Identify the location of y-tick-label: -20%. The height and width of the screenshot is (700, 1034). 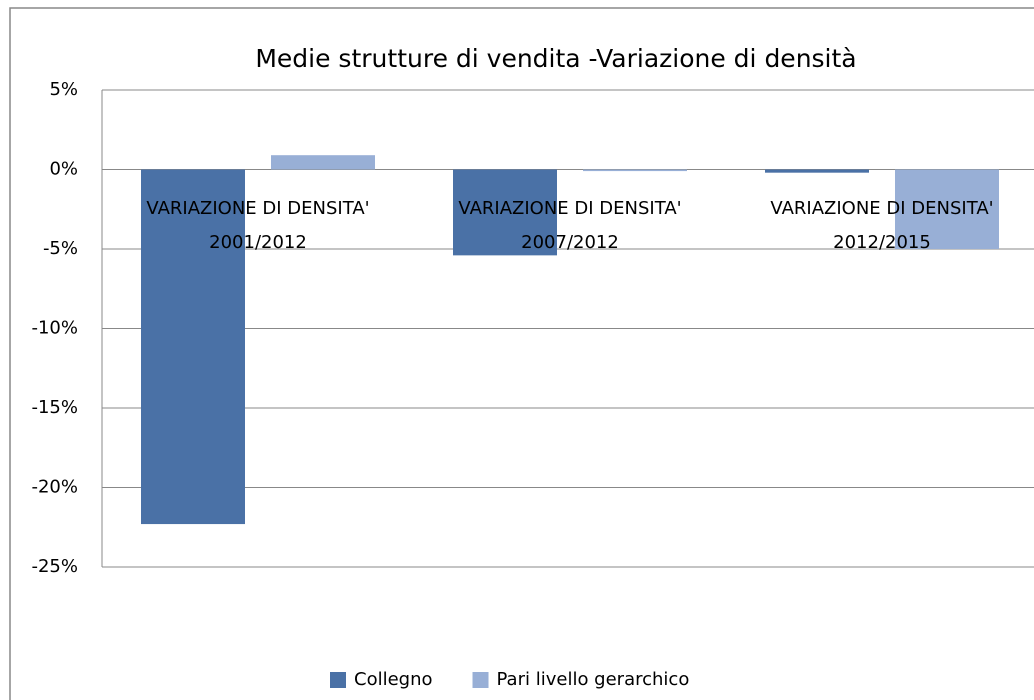
(54, 487).